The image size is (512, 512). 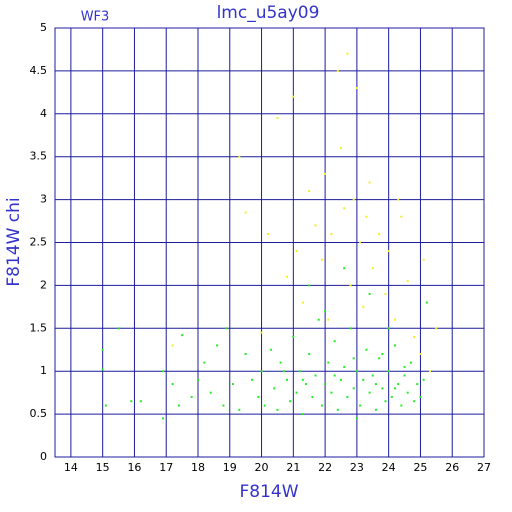 I want to click on x-tick-label: 19, so click(x=230, y=467).